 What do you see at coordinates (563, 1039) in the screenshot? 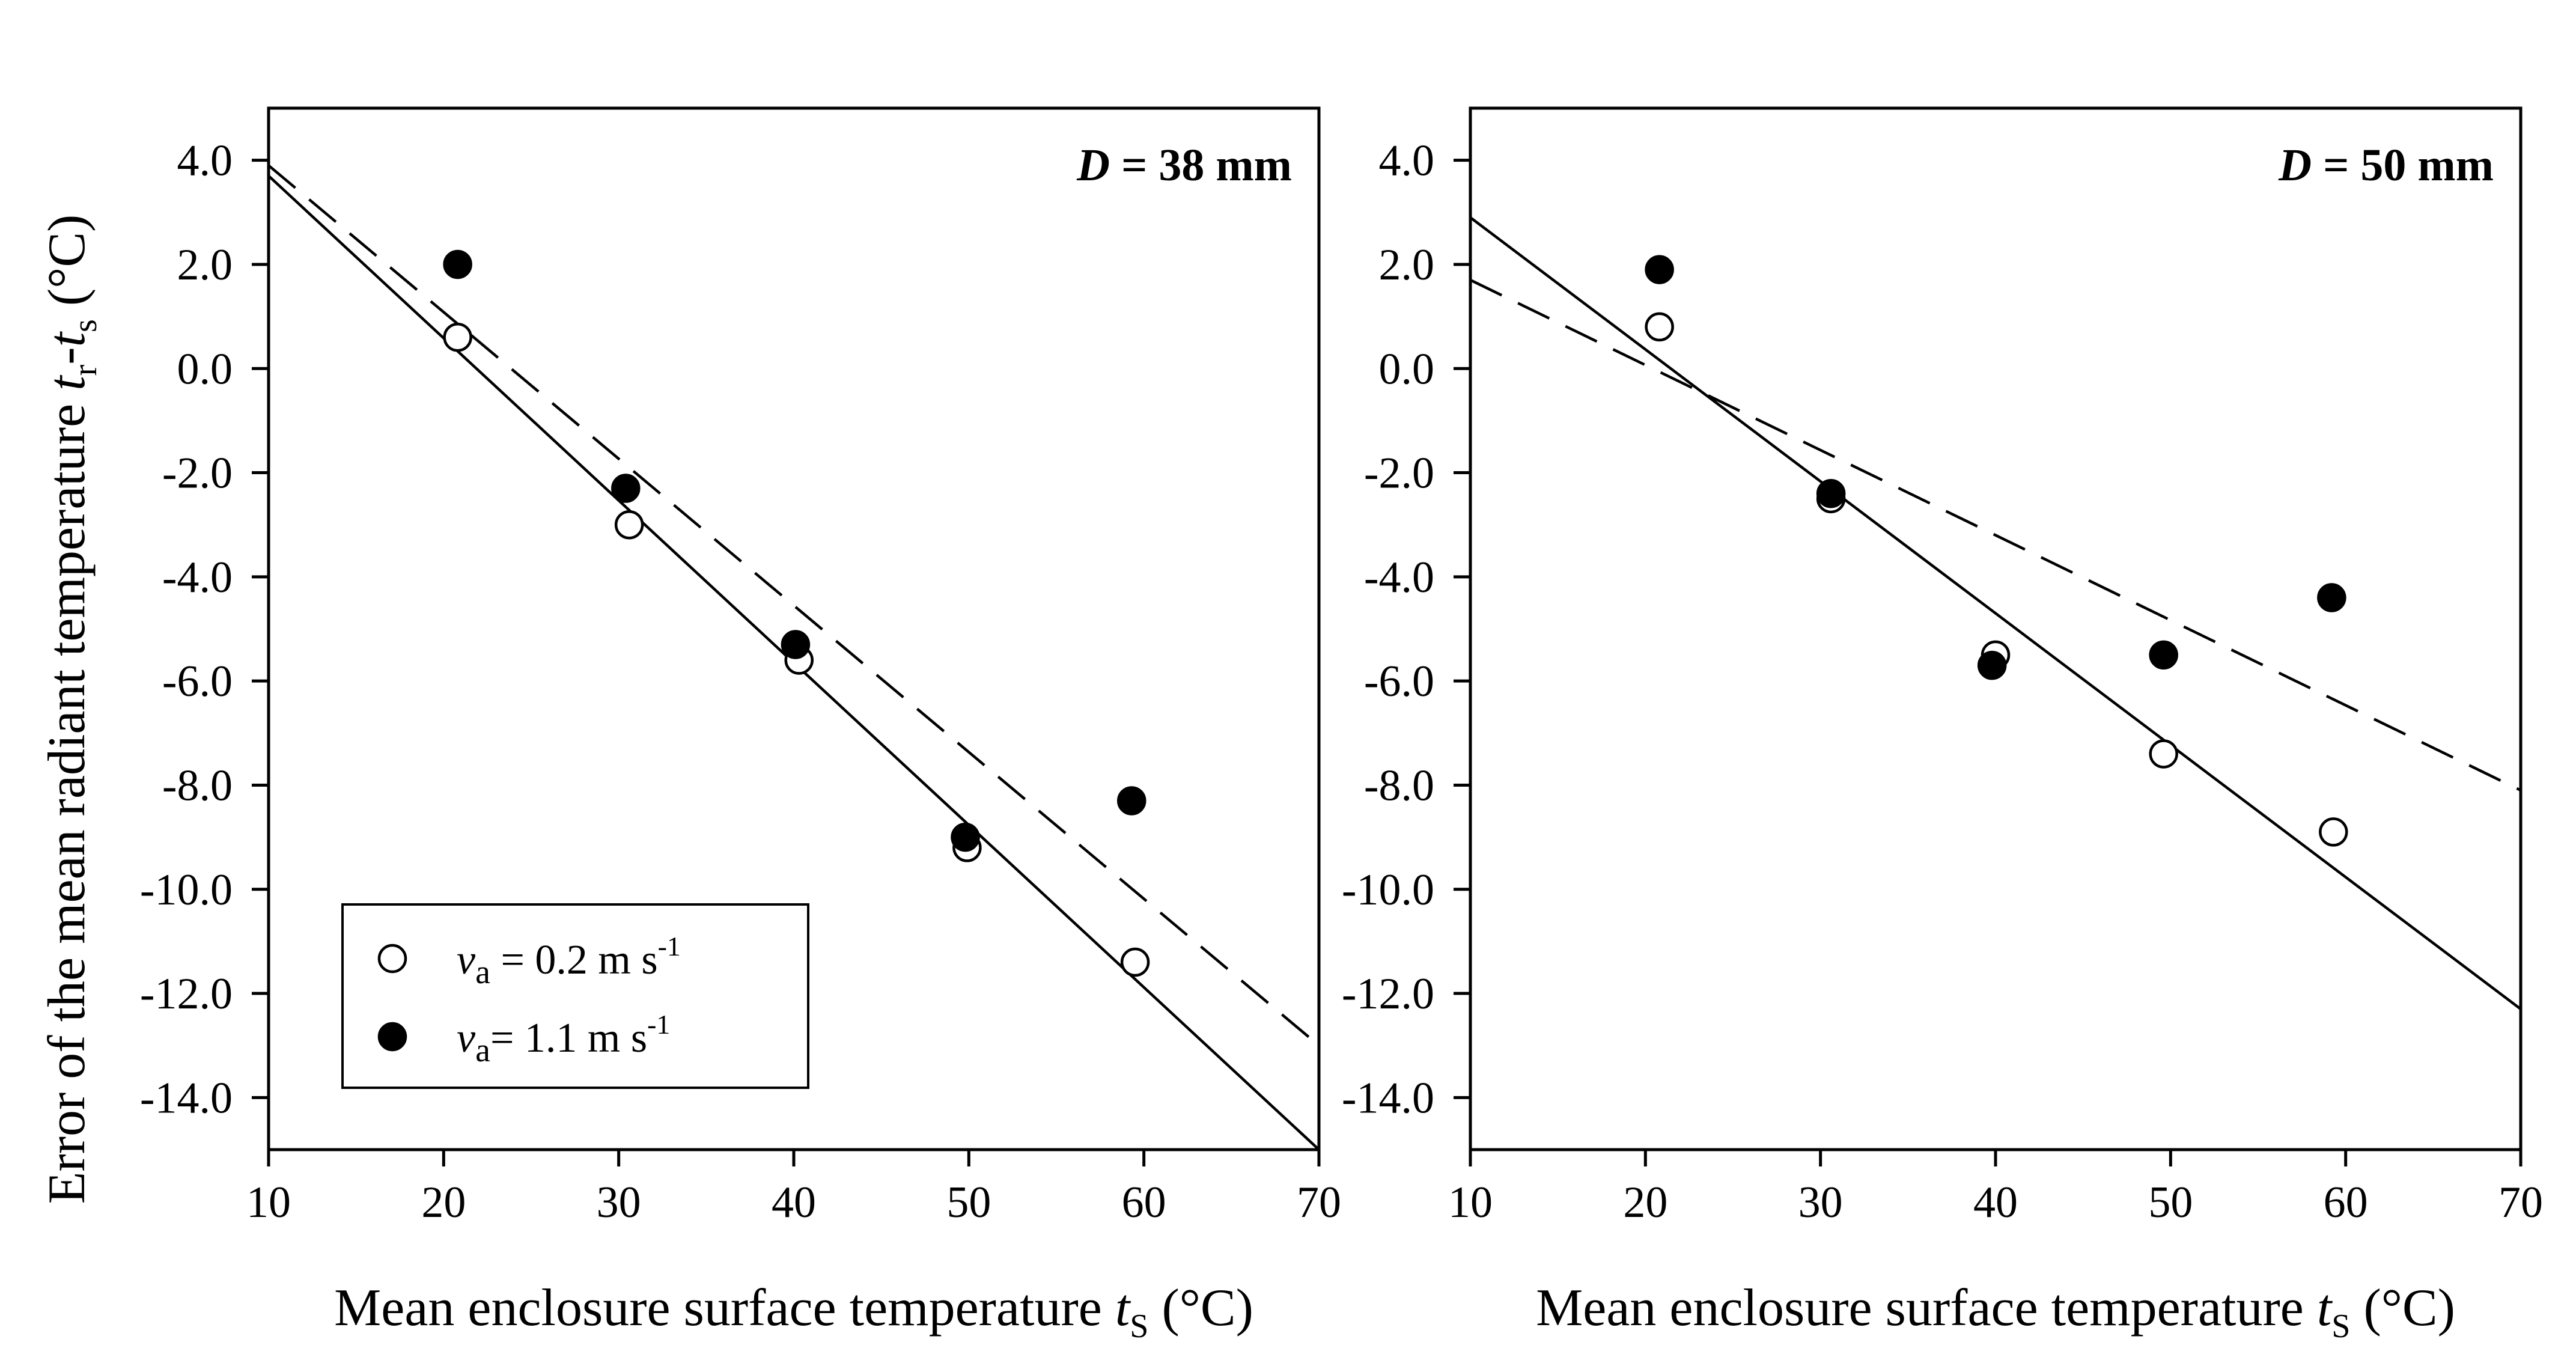
I see `legend-label: va= 1.1 m s-1` at bounding box center [563, 1039].